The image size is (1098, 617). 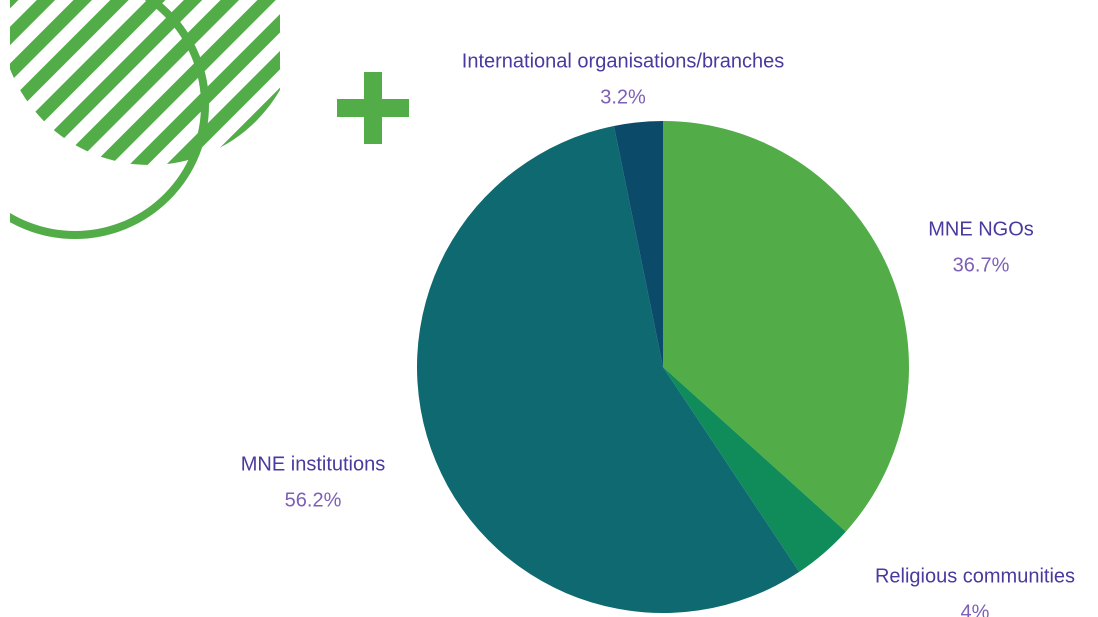 I want to click on value-label: 36.7%, so click(x=981, y=265).